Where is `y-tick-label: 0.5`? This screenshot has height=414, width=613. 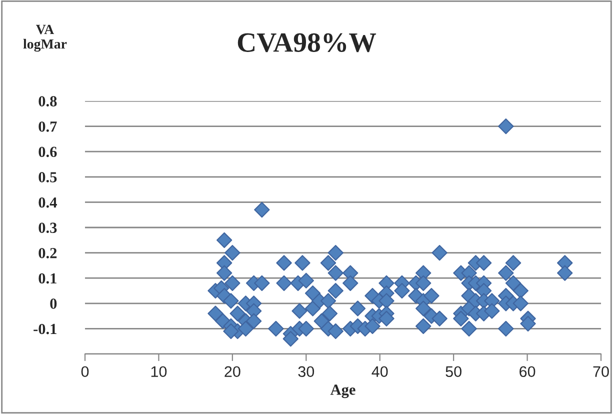
y-tick-label: 0.5 is located at coordinates (47, 177).